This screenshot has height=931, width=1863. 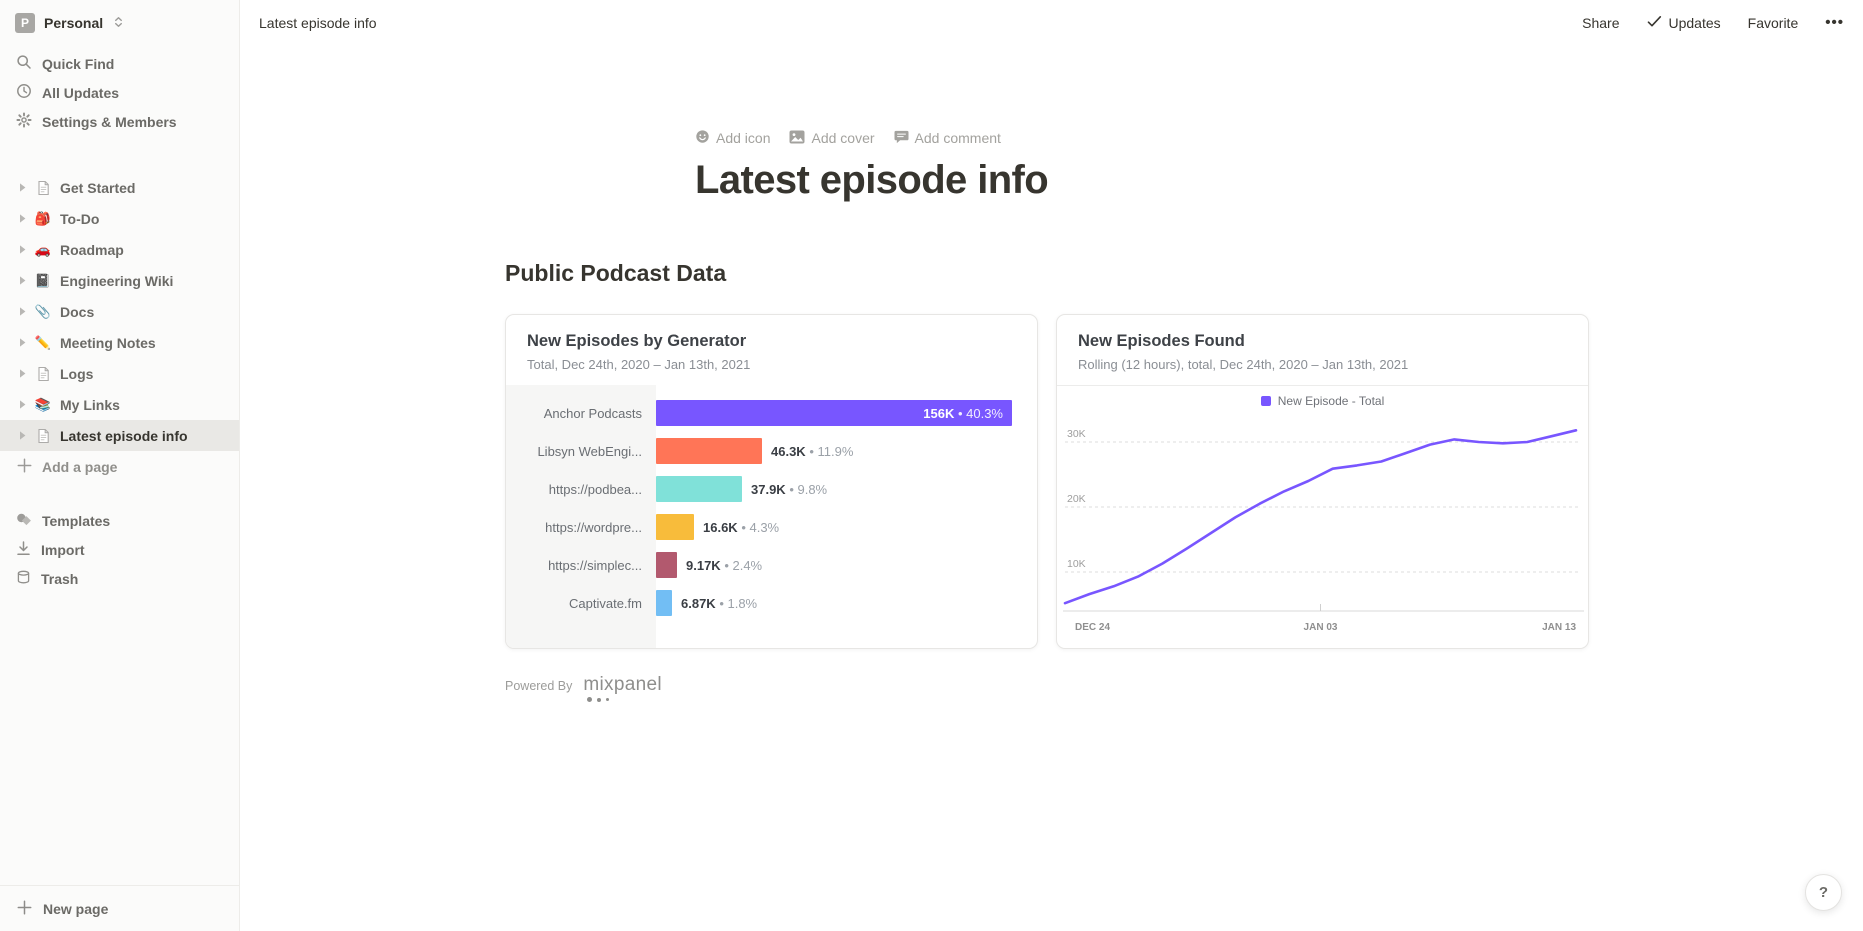 I want to click on topbar-actions: Share Updates Favorite •••, so click(x=1713, y=22).